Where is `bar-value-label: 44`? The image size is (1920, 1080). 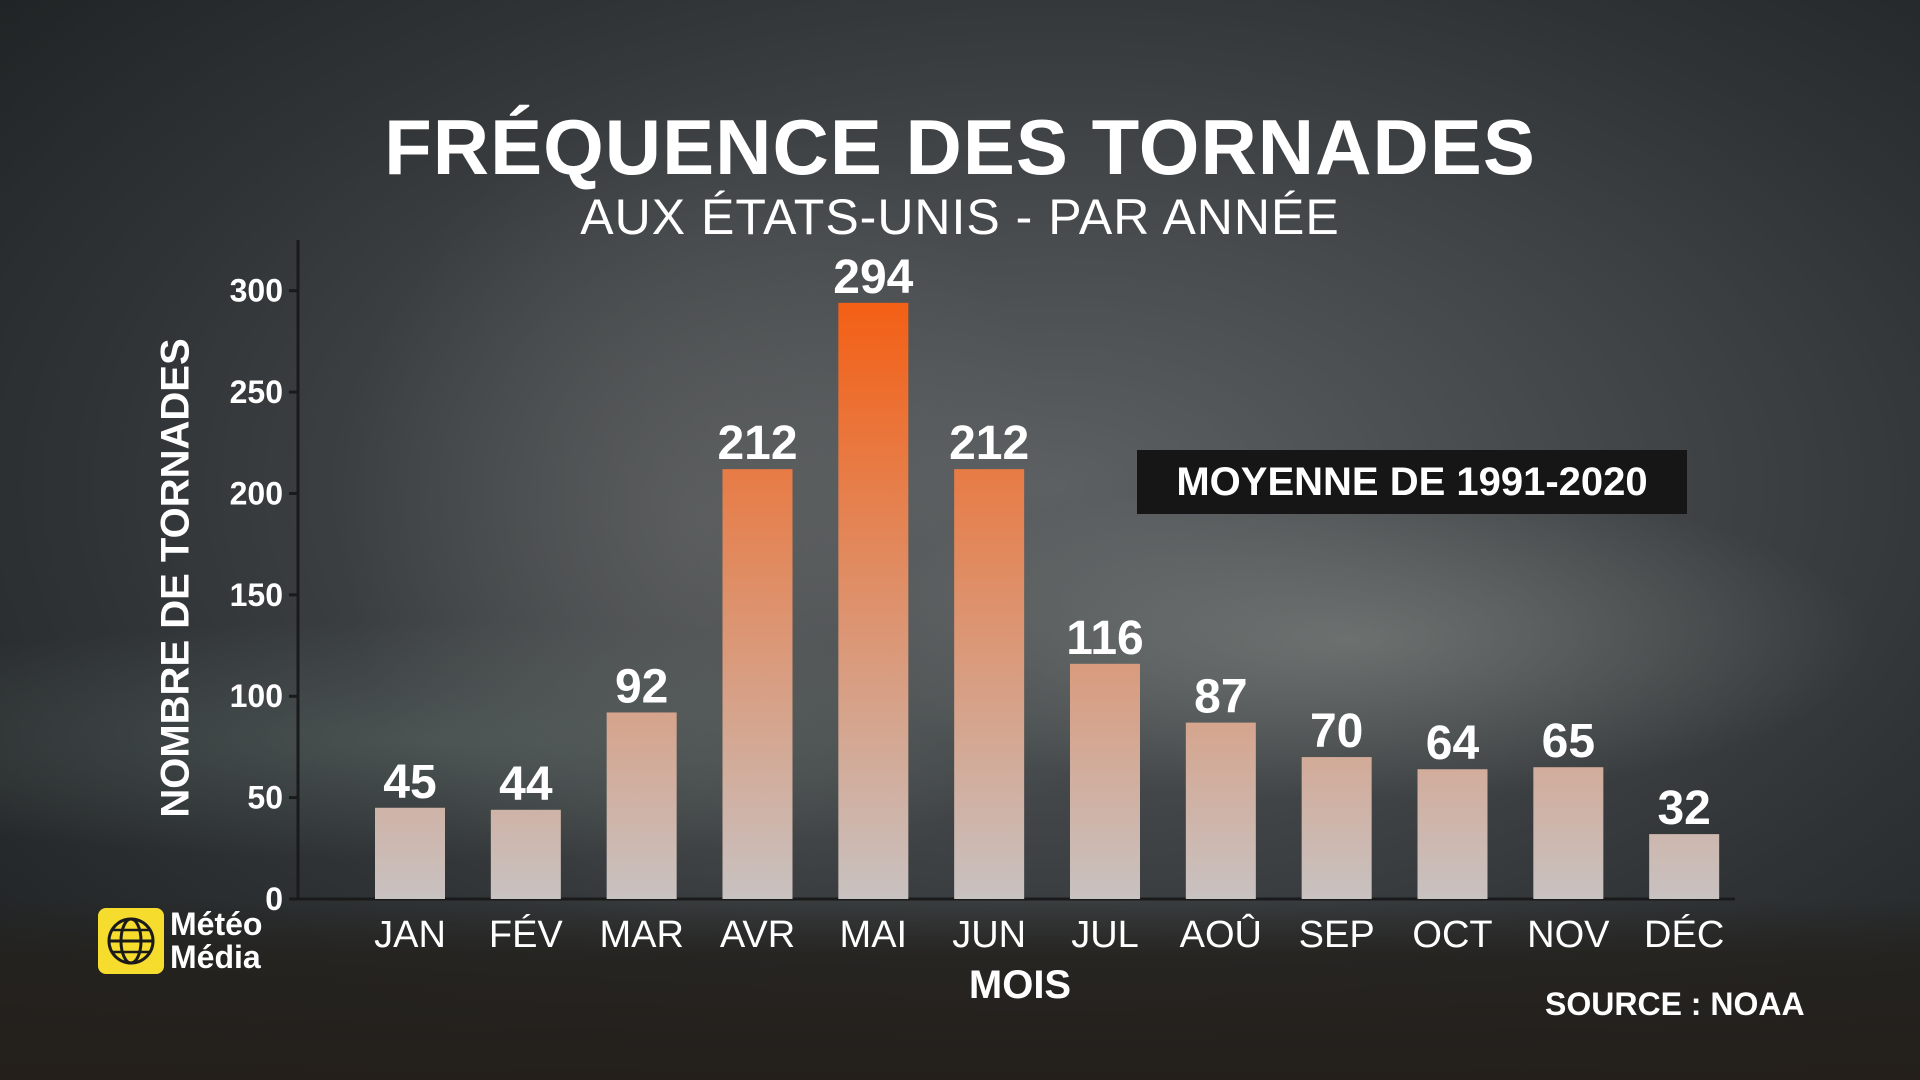
bar-value-label: 44 is located at coordinates (526, 784).